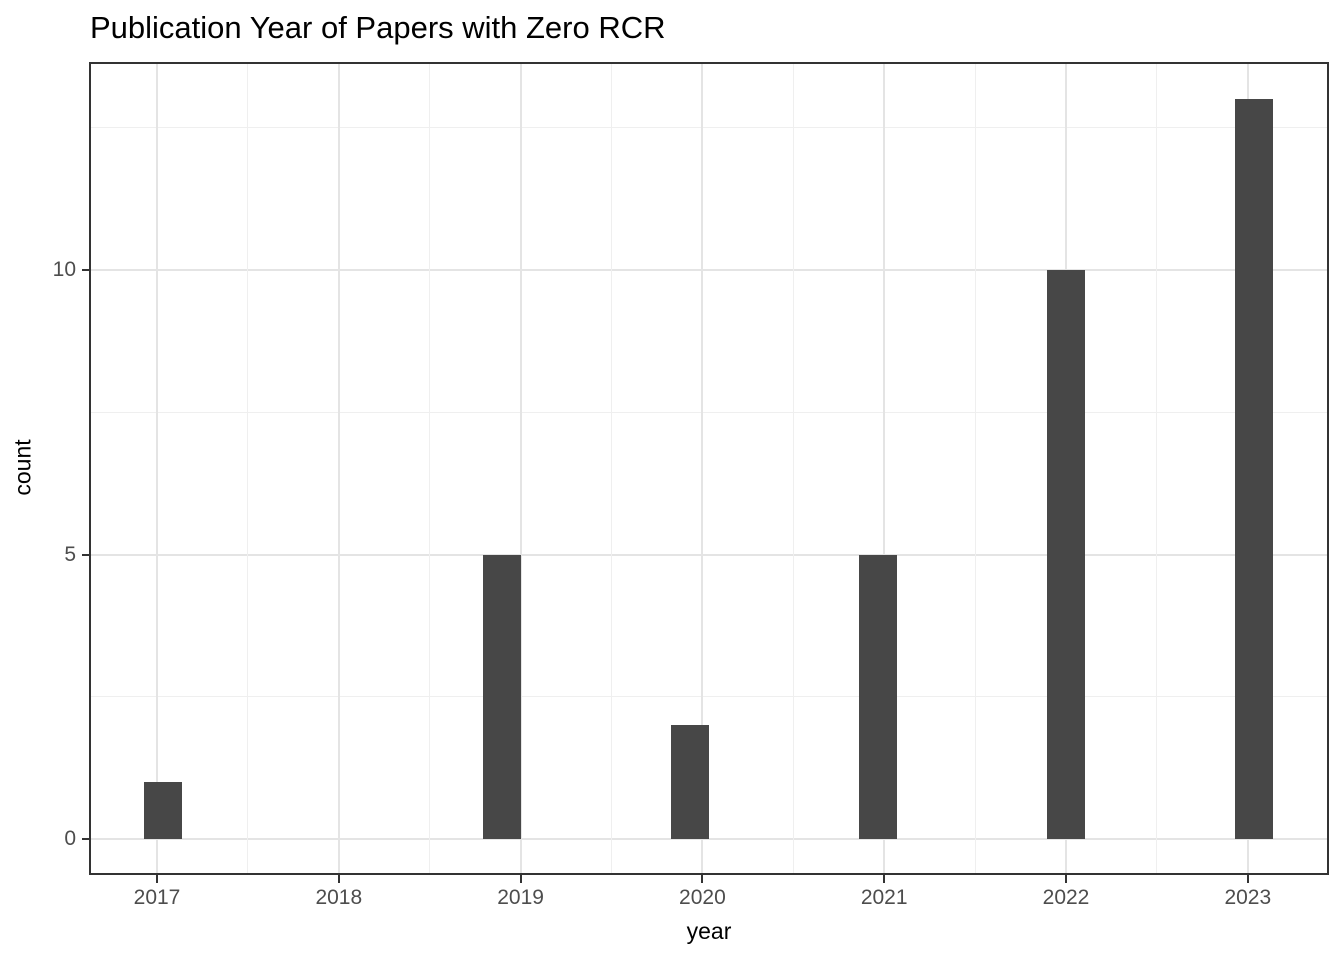  Describe the element at coordinates (378, 27) in the screenshot. I see `chart-title: Publication Year of Papers with Zero RCR` at that location.